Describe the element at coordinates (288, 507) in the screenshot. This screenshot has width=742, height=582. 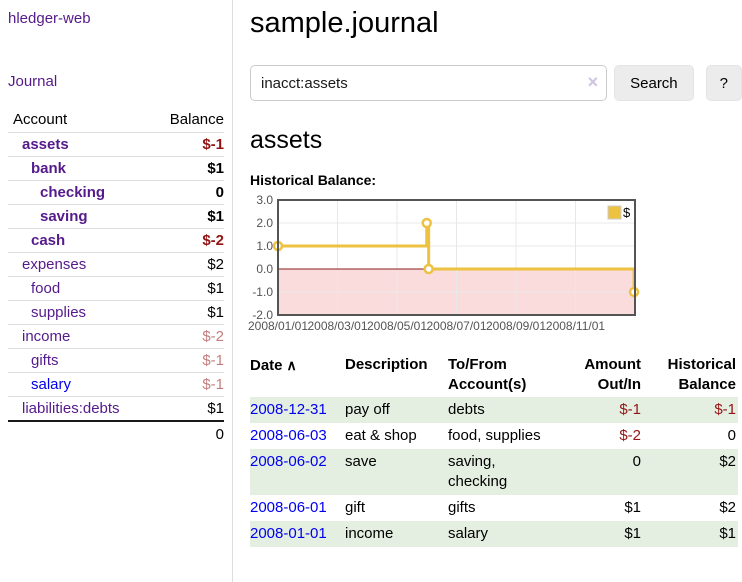
I see `transaction-date-link: 2008-06-01` at that location.